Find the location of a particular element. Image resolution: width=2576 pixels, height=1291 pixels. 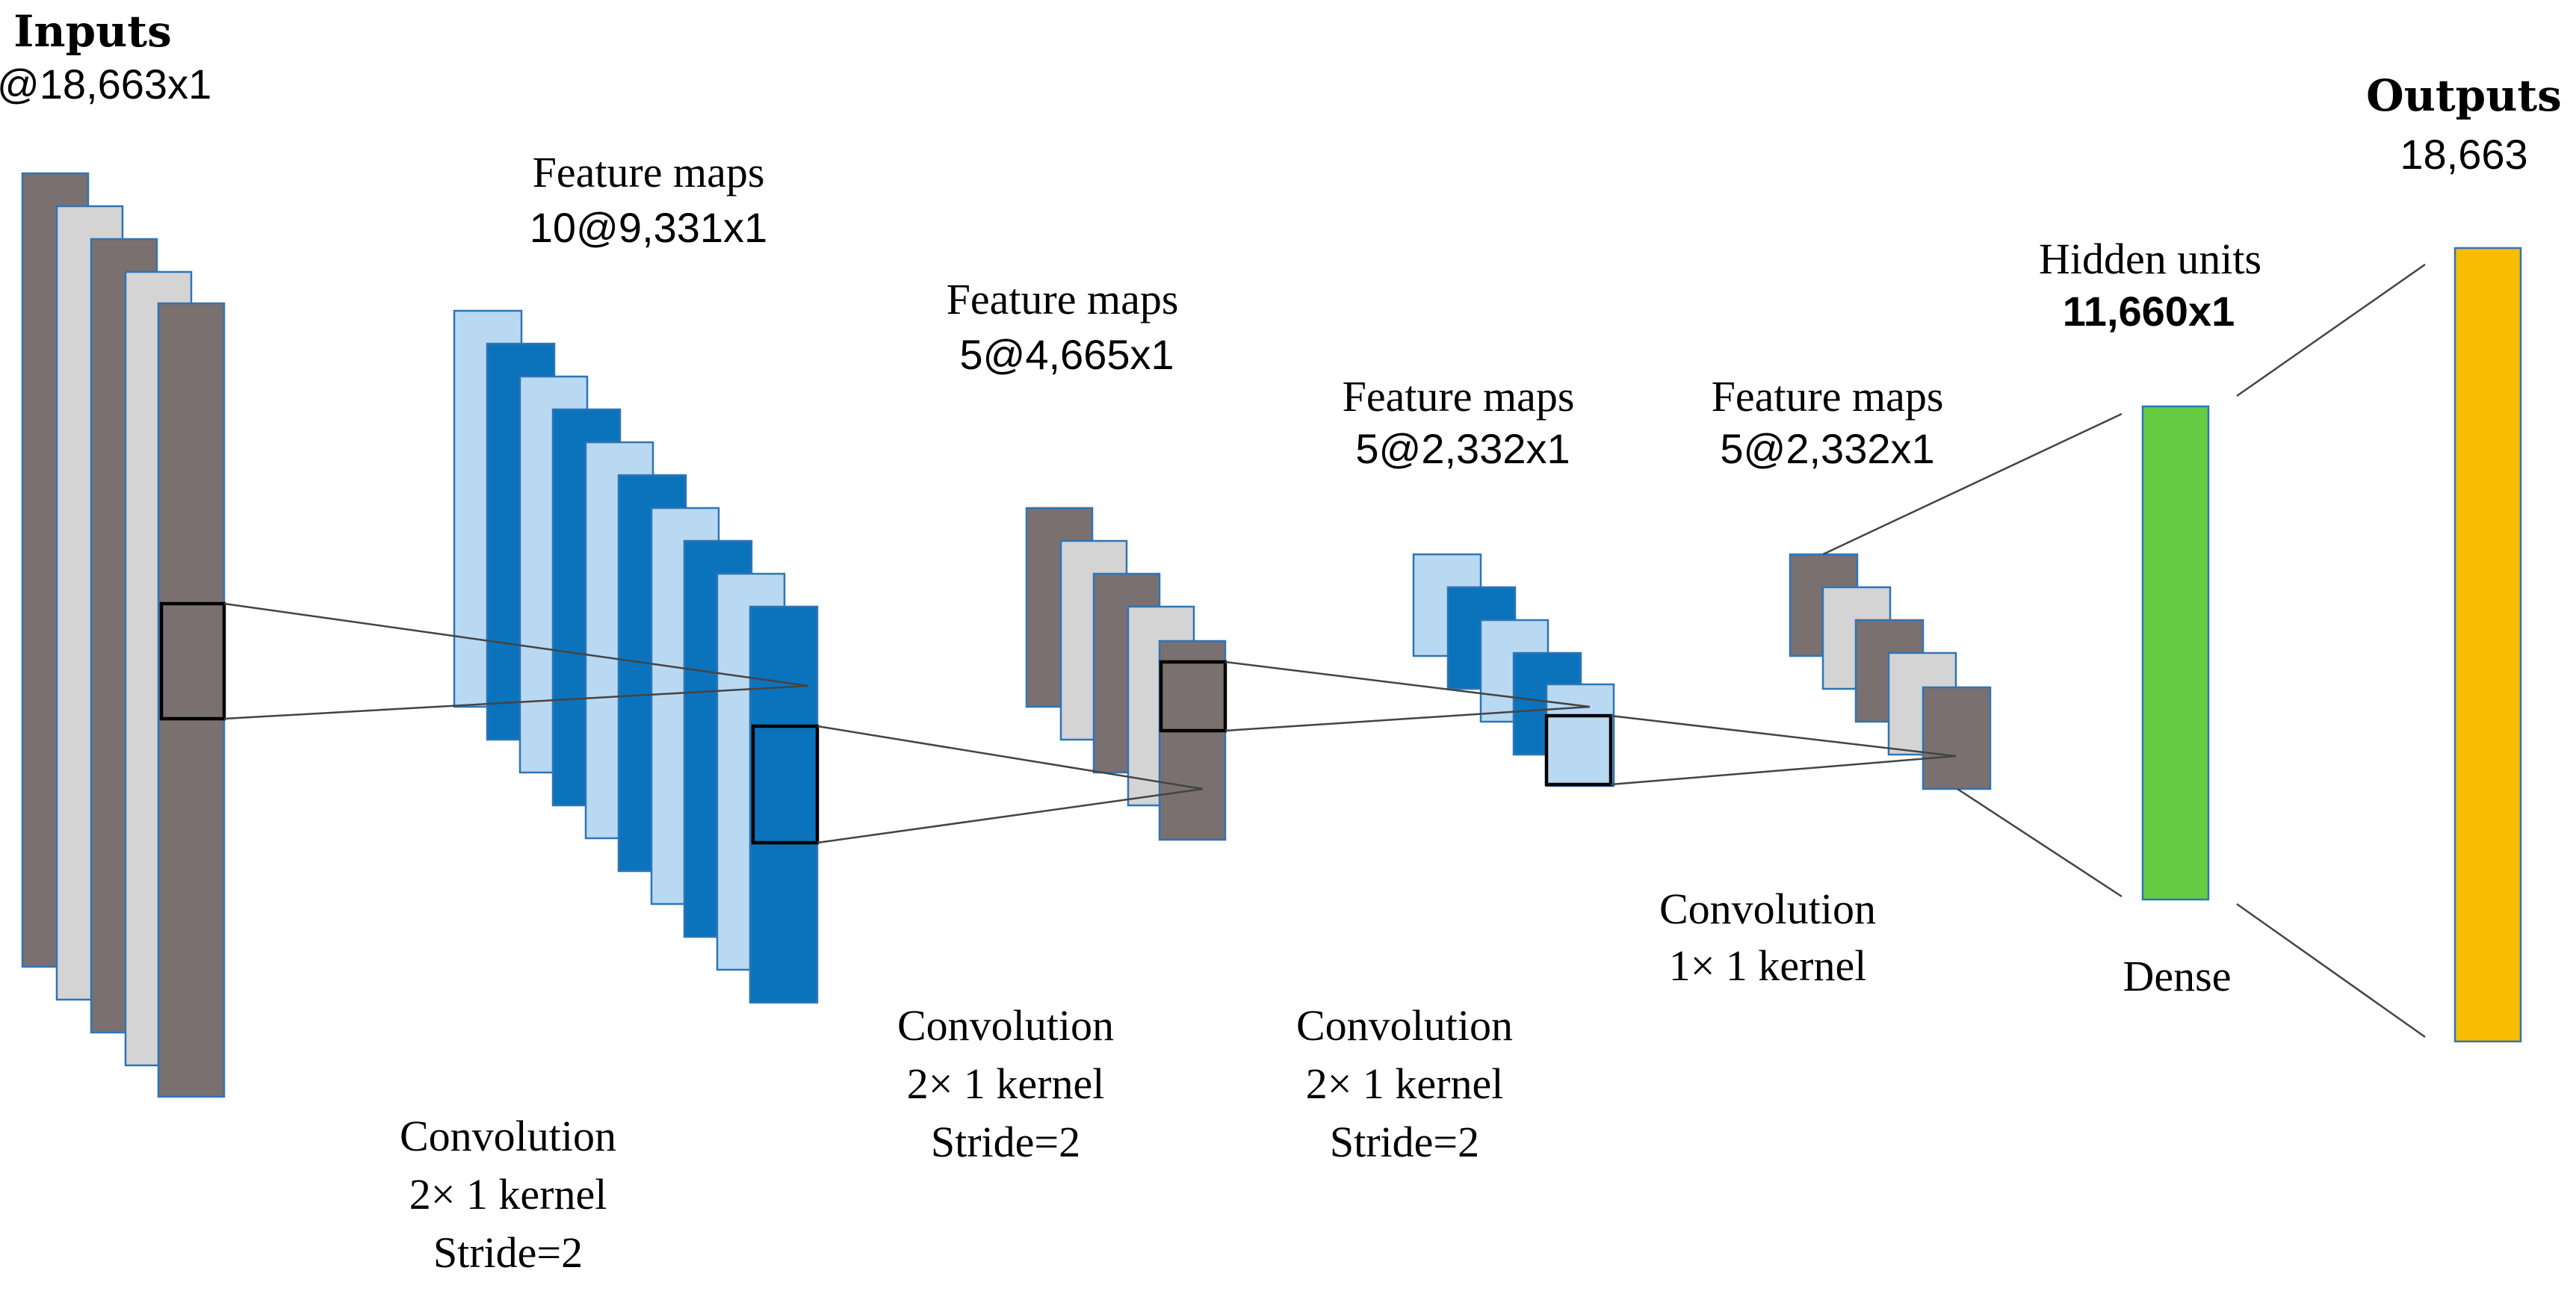

conv2-stride: Stride=2 is located at coordinates (1005, 1142).